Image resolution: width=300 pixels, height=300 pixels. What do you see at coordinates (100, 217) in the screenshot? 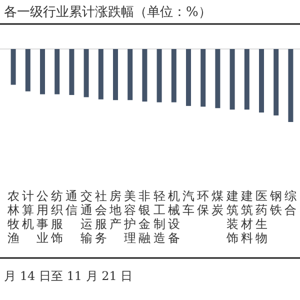
I see `x-tick-label: 社会服务` at bounding box center [100, 217].